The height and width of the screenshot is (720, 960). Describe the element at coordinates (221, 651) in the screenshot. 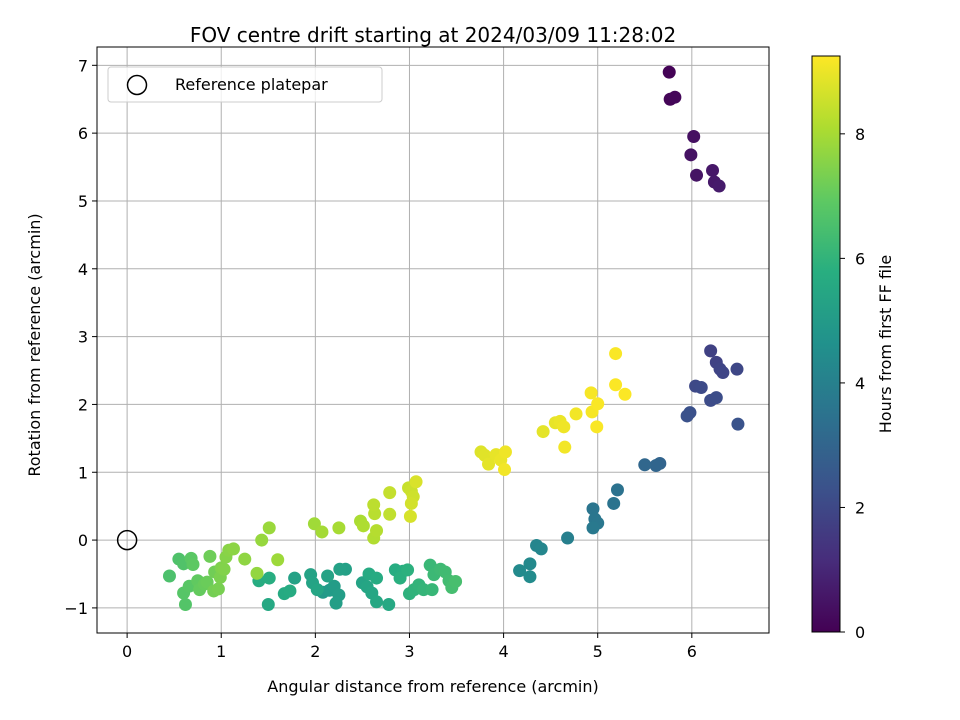

I see `x-tick-label: 1` at that location.